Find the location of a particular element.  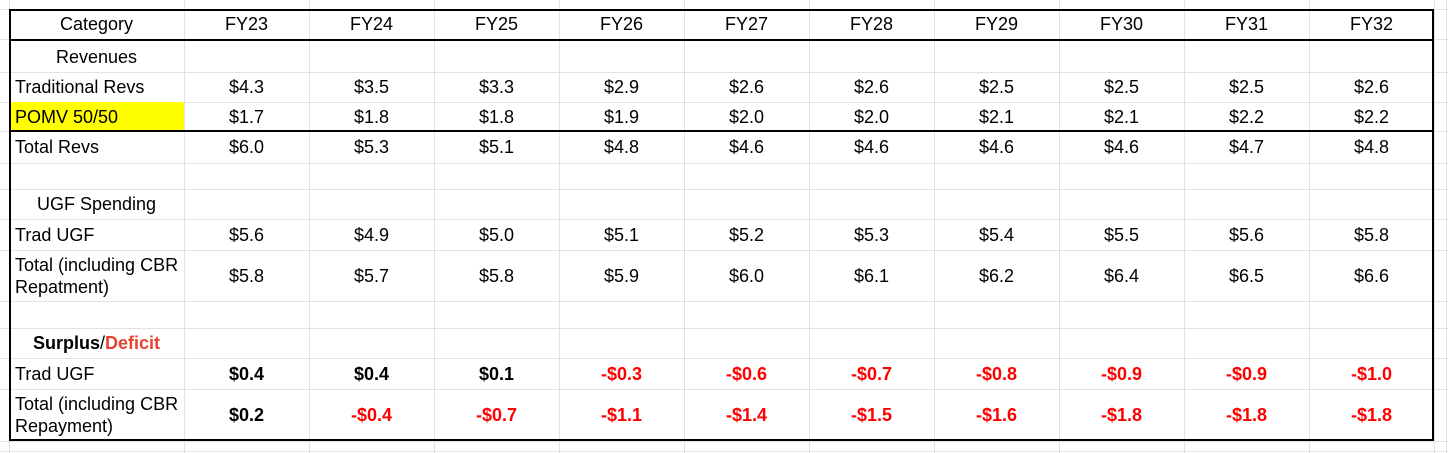

value-pomv: $1.9 is located at coordinates (621, 116).